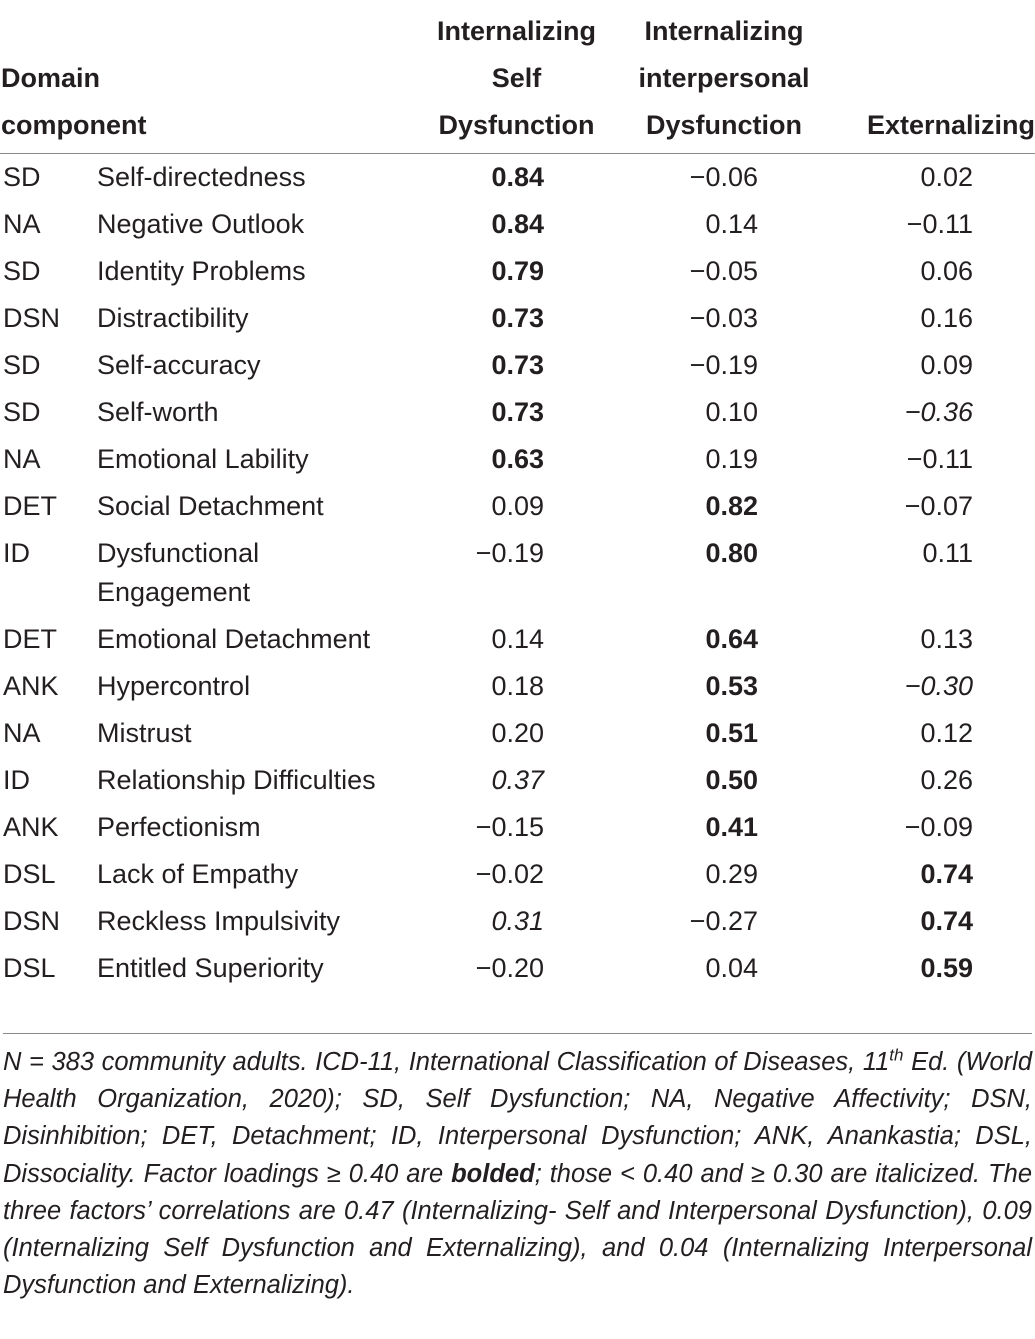  I want to click on component-name-cell: Distractibility, so click(173, 318).